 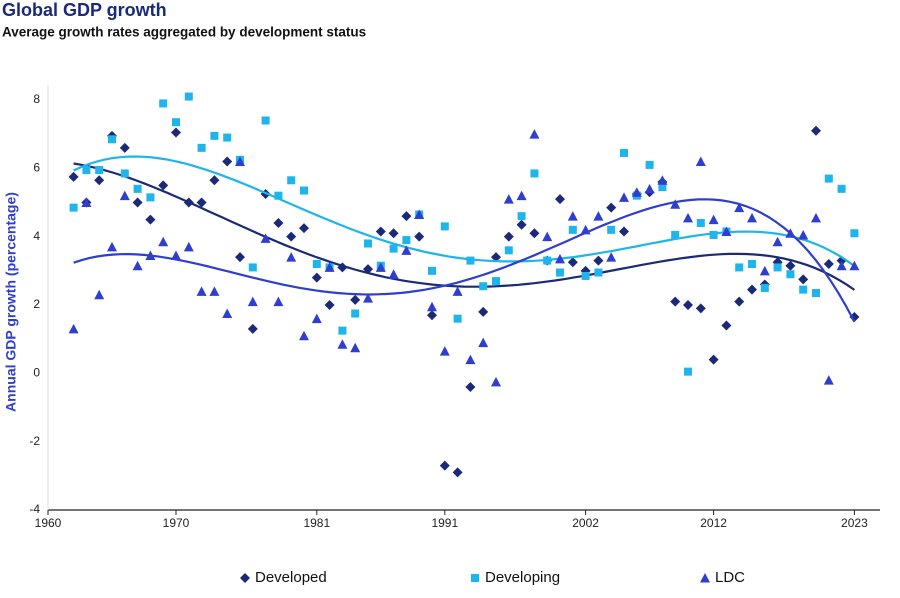 I want to click on y-tick-label: 4, so click(x=36, y=236).